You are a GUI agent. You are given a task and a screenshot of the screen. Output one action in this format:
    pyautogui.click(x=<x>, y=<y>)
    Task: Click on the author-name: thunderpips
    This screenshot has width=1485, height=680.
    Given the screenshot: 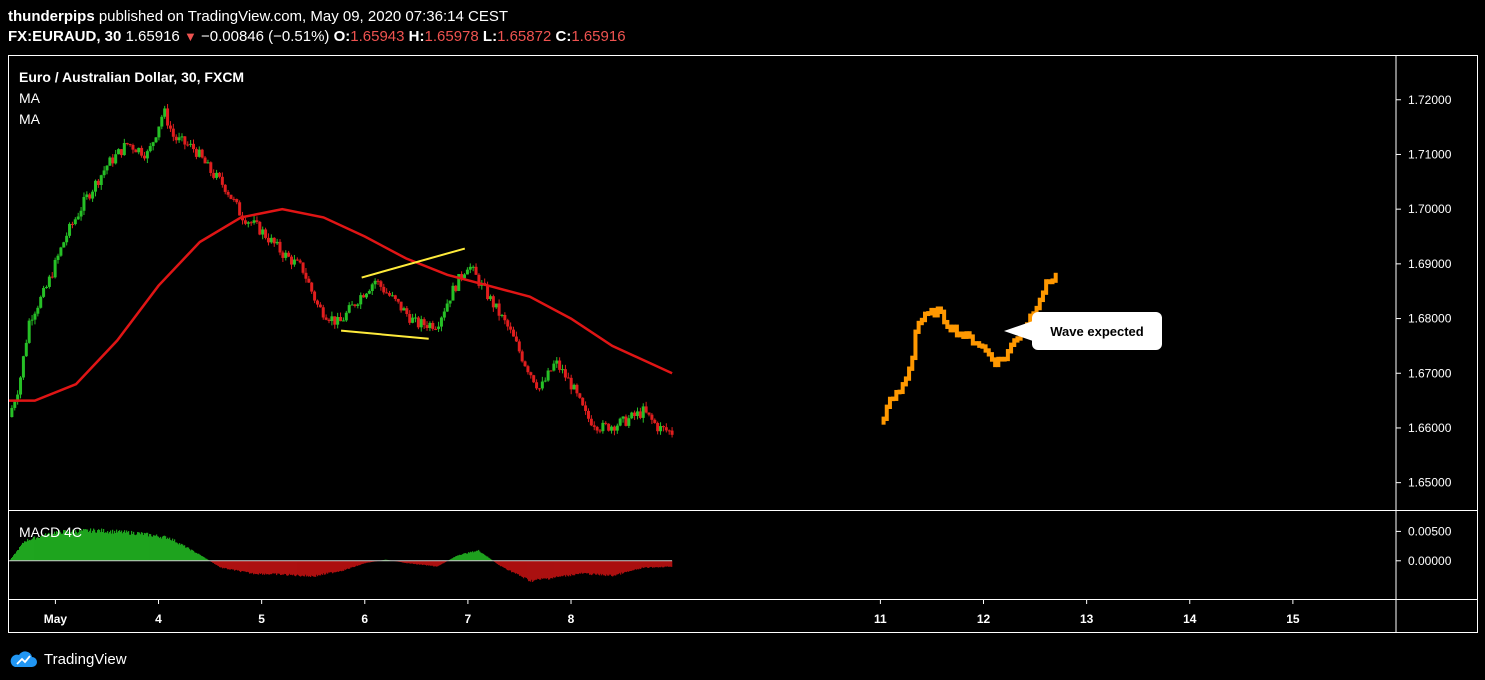 What is the action you would take?
    pyautogui.click(x=51, y=16)
    